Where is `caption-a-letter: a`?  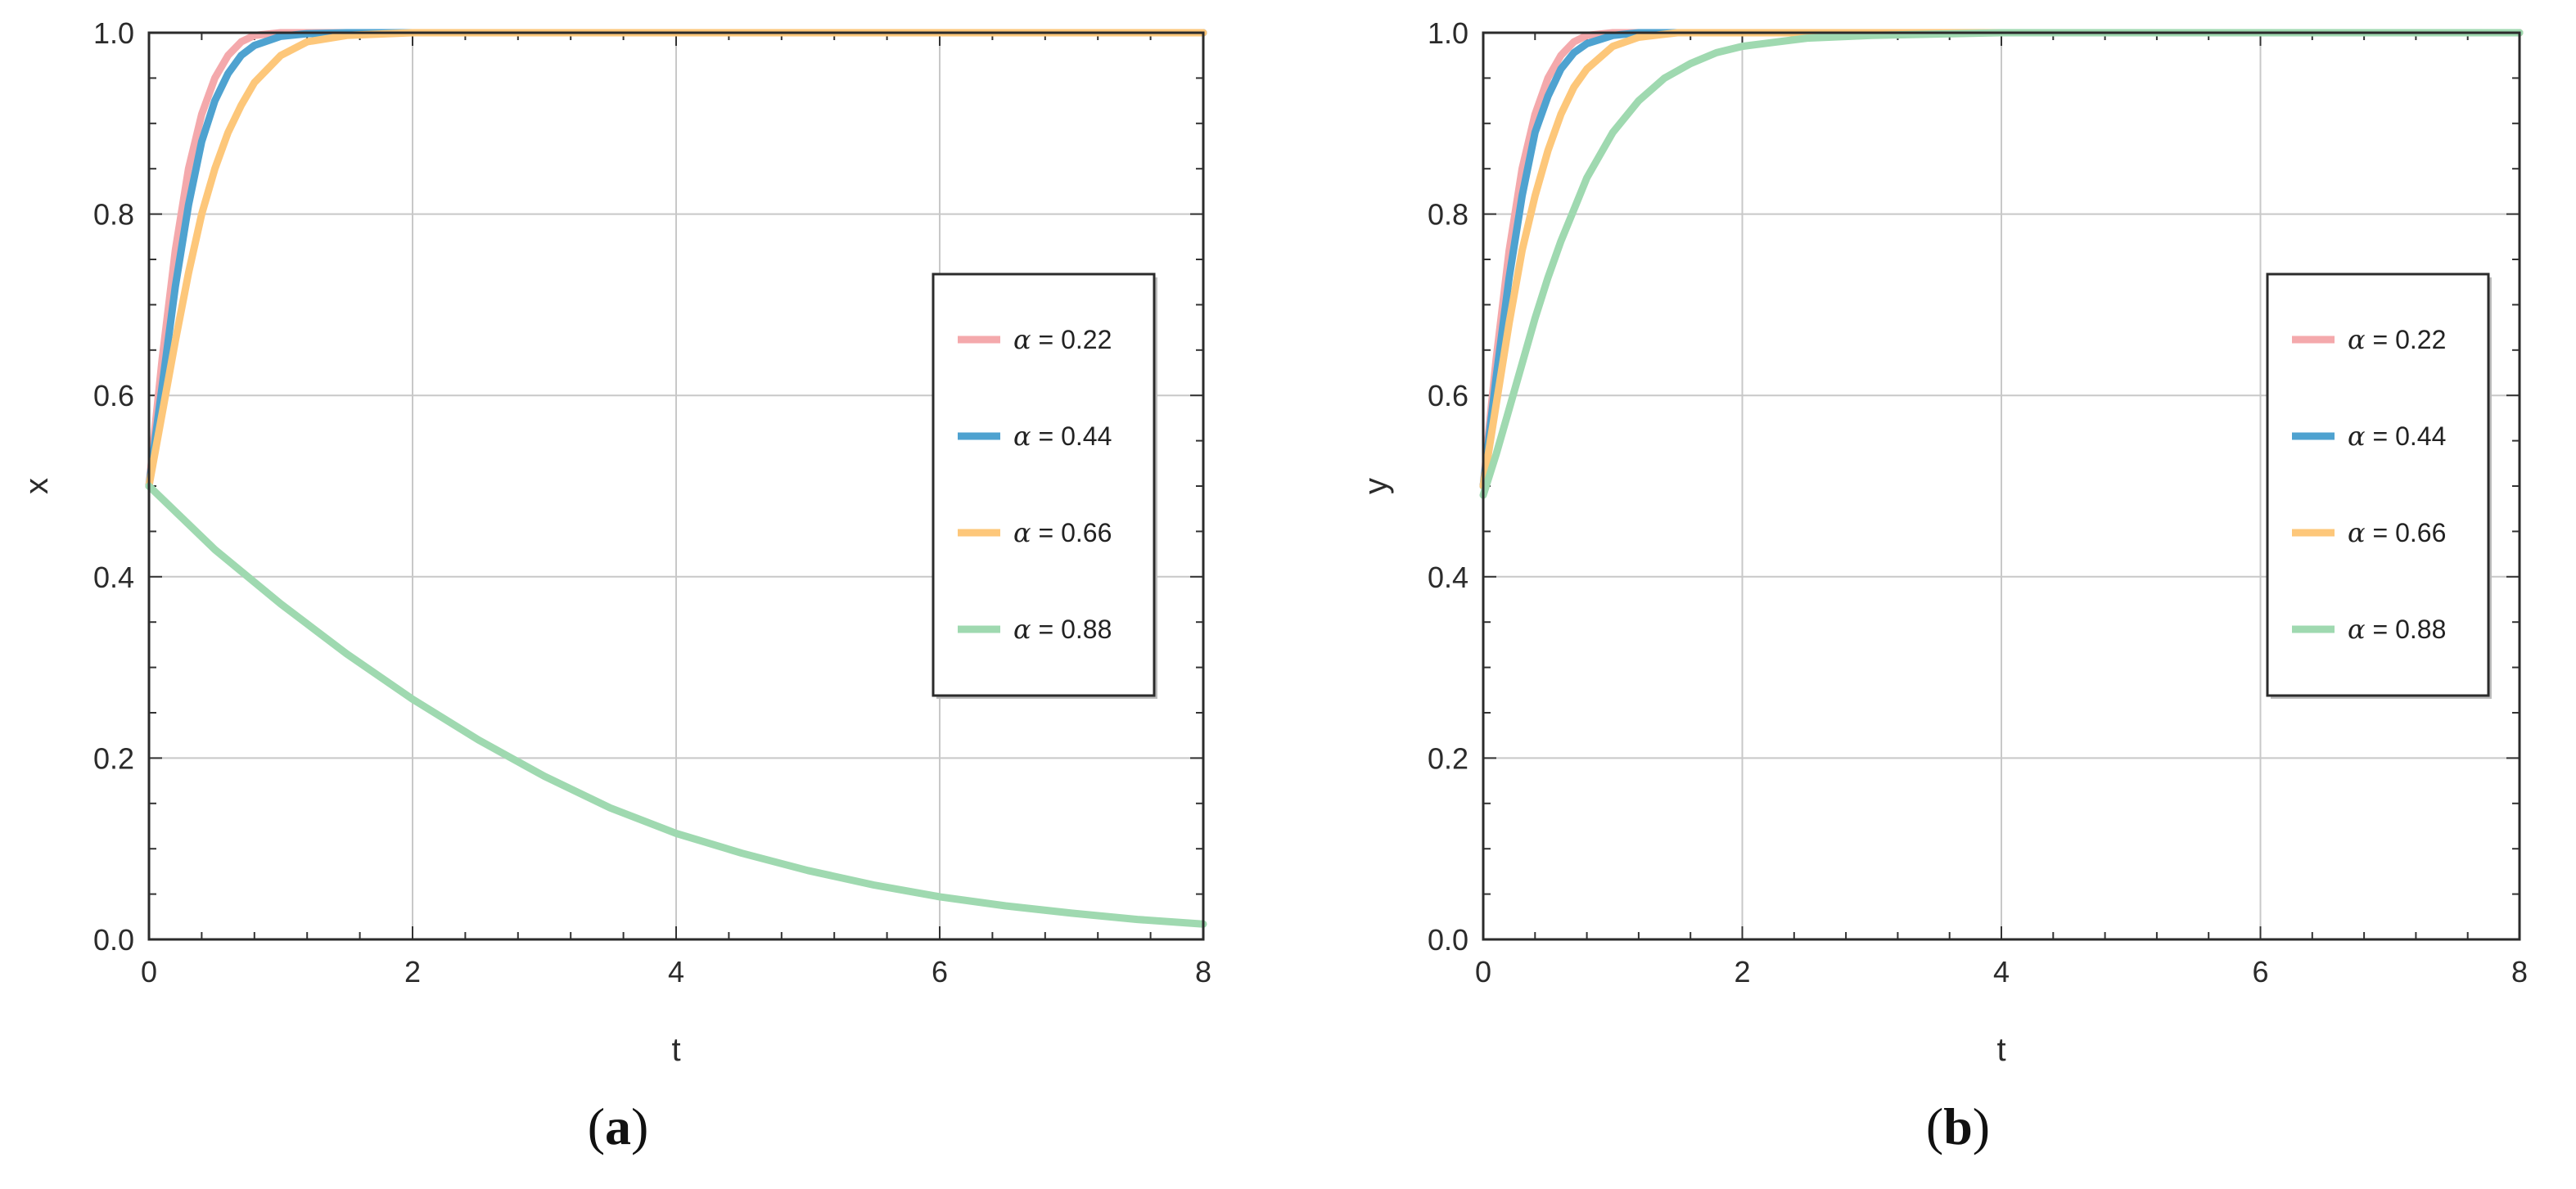
caption-a-letter: a is located at coordinates (618, 1126).